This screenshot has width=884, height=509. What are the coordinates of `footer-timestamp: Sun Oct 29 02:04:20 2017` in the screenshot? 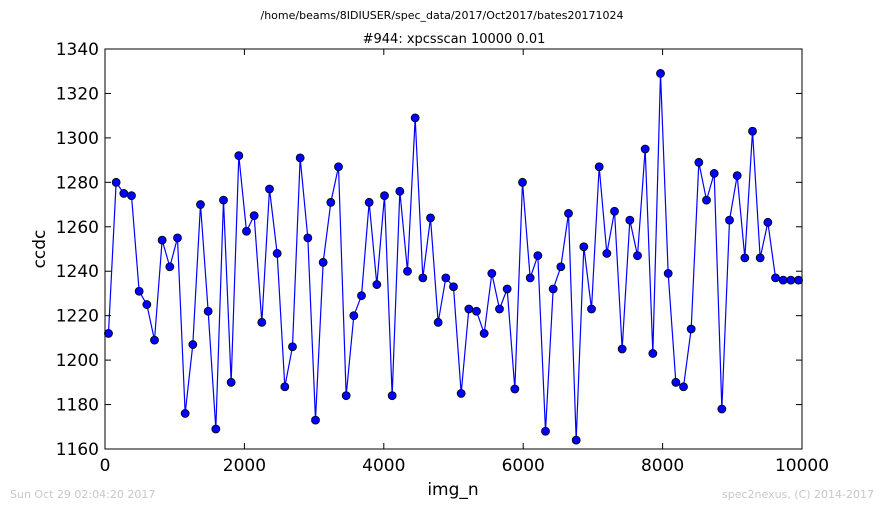 It's located at (82, 494).